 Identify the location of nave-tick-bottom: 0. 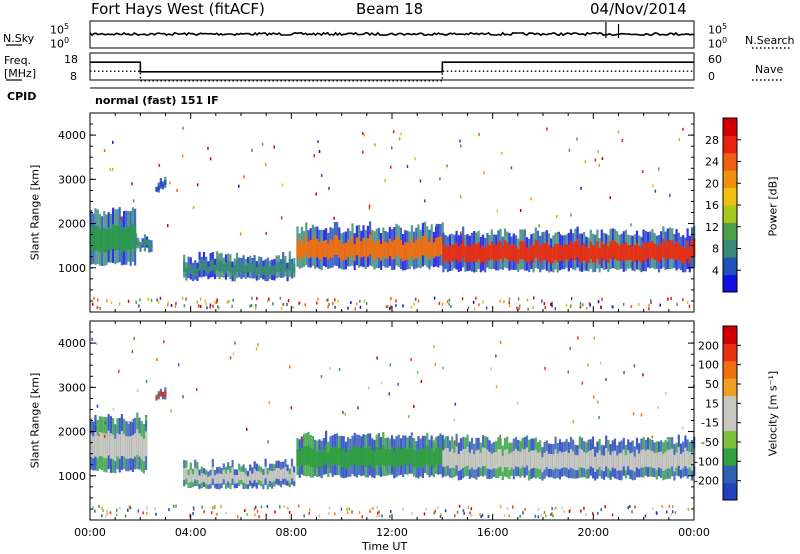
(711, 76).